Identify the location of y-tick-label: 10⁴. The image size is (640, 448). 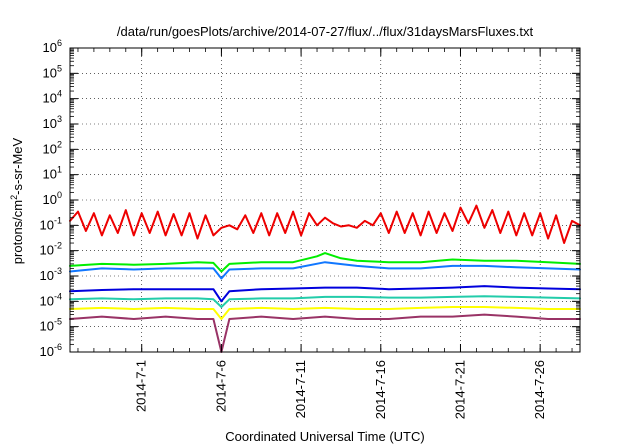
(52, 97).